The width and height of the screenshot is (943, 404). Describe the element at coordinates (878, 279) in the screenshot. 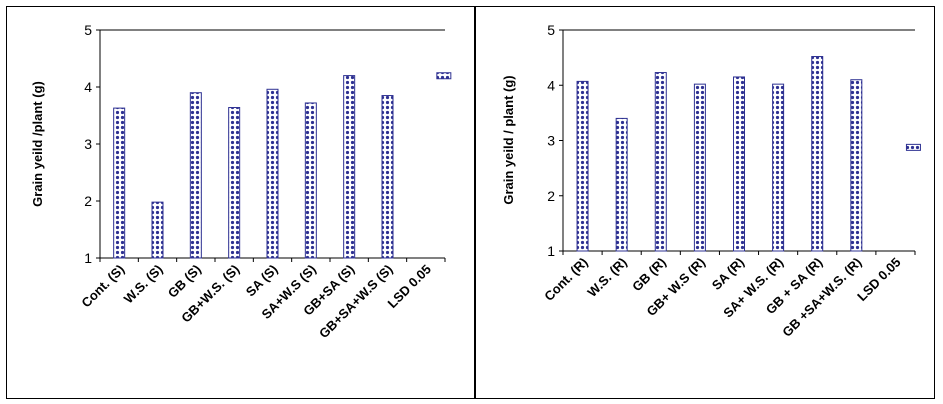

I see `x-tick-label: LSD 0.05` at that location.